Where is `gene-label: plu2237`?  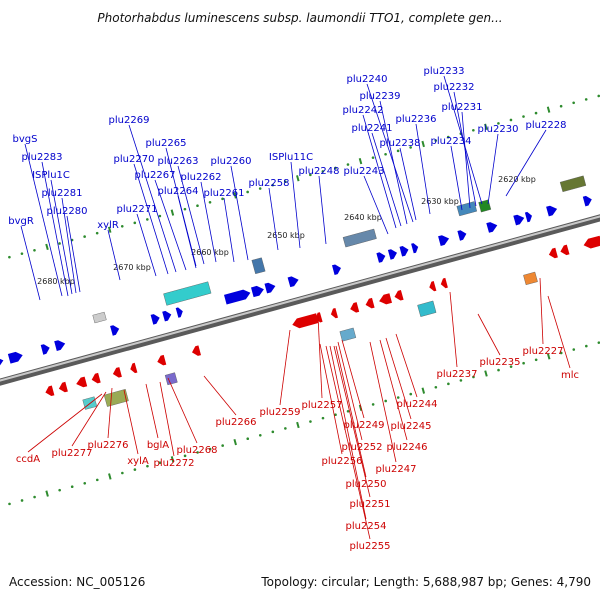 gene-label: plu2237 is located at coordinates (457, 374).